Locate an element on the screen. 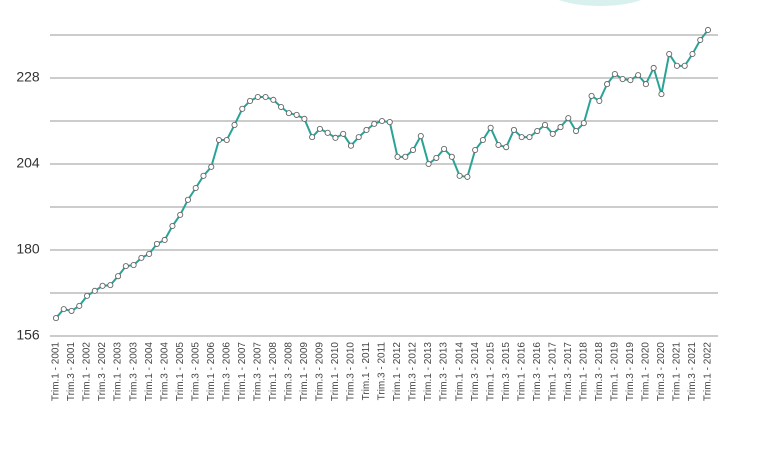 The height and width of the screenshot is (459, 760). decoration is located at coordinates (600, 3).